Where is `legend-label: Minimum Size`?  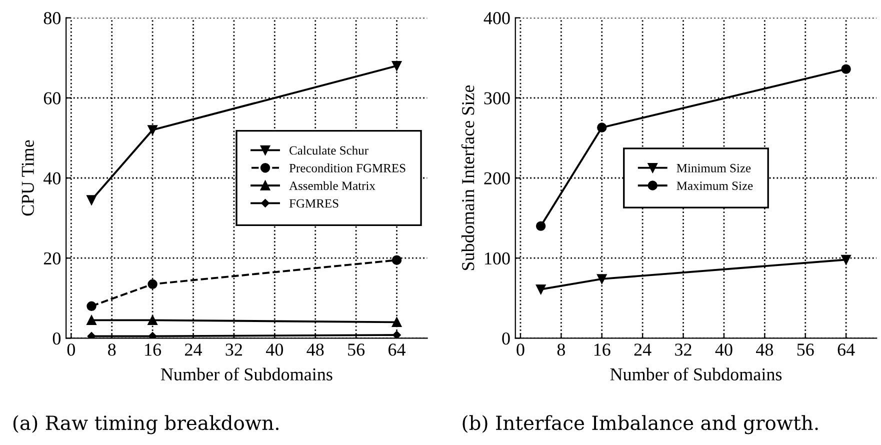 legend-label: Minimum Size is located at coordinates (713, 168).